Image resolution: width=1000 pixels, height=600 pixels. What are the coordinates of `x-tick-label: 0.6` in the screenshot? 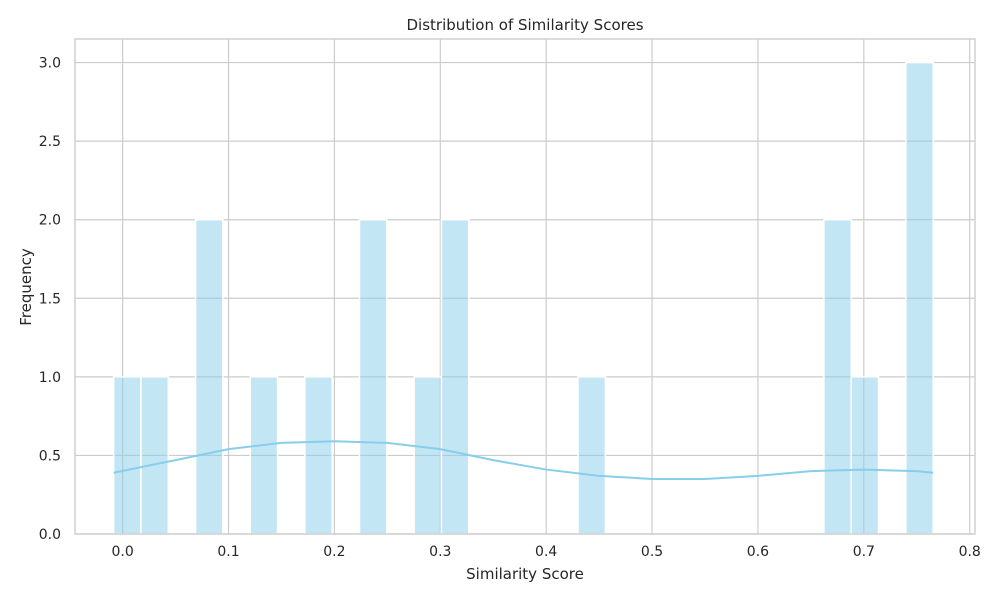 It's located at (758, 552).